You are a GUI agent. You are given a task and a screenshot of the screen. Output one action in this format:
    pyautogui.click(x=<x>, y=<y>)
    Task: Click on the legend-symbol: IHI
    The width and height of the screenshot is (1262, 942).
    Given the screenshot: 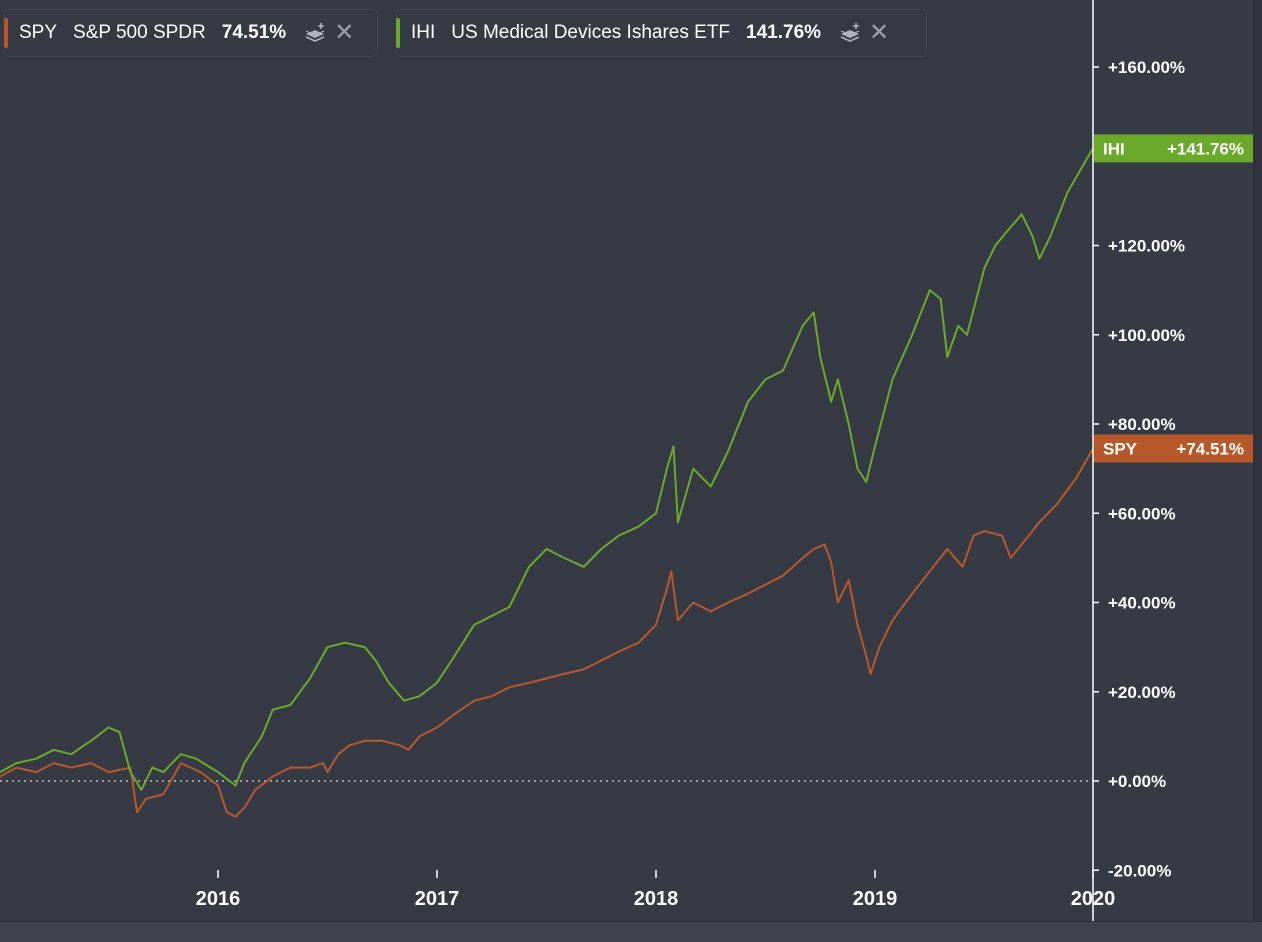 What is the action you would take?
    pyautogui.click(x=423, y=32)
    